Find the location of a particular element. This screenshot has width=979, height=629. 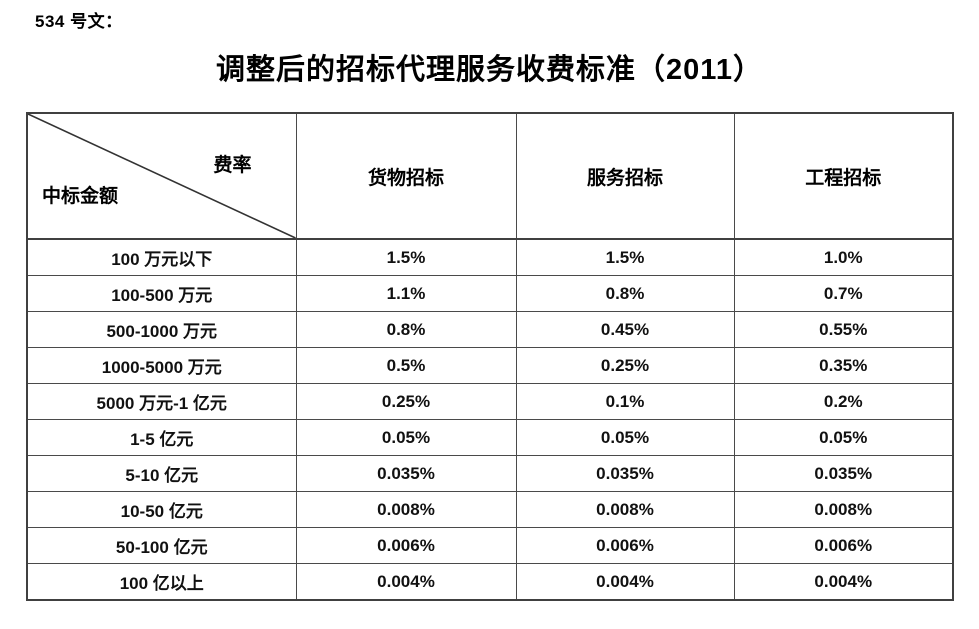

table-row: 5000 万元-1 亿元 0.25% 0.1% 0.2% is located at coordinates (490, 401).